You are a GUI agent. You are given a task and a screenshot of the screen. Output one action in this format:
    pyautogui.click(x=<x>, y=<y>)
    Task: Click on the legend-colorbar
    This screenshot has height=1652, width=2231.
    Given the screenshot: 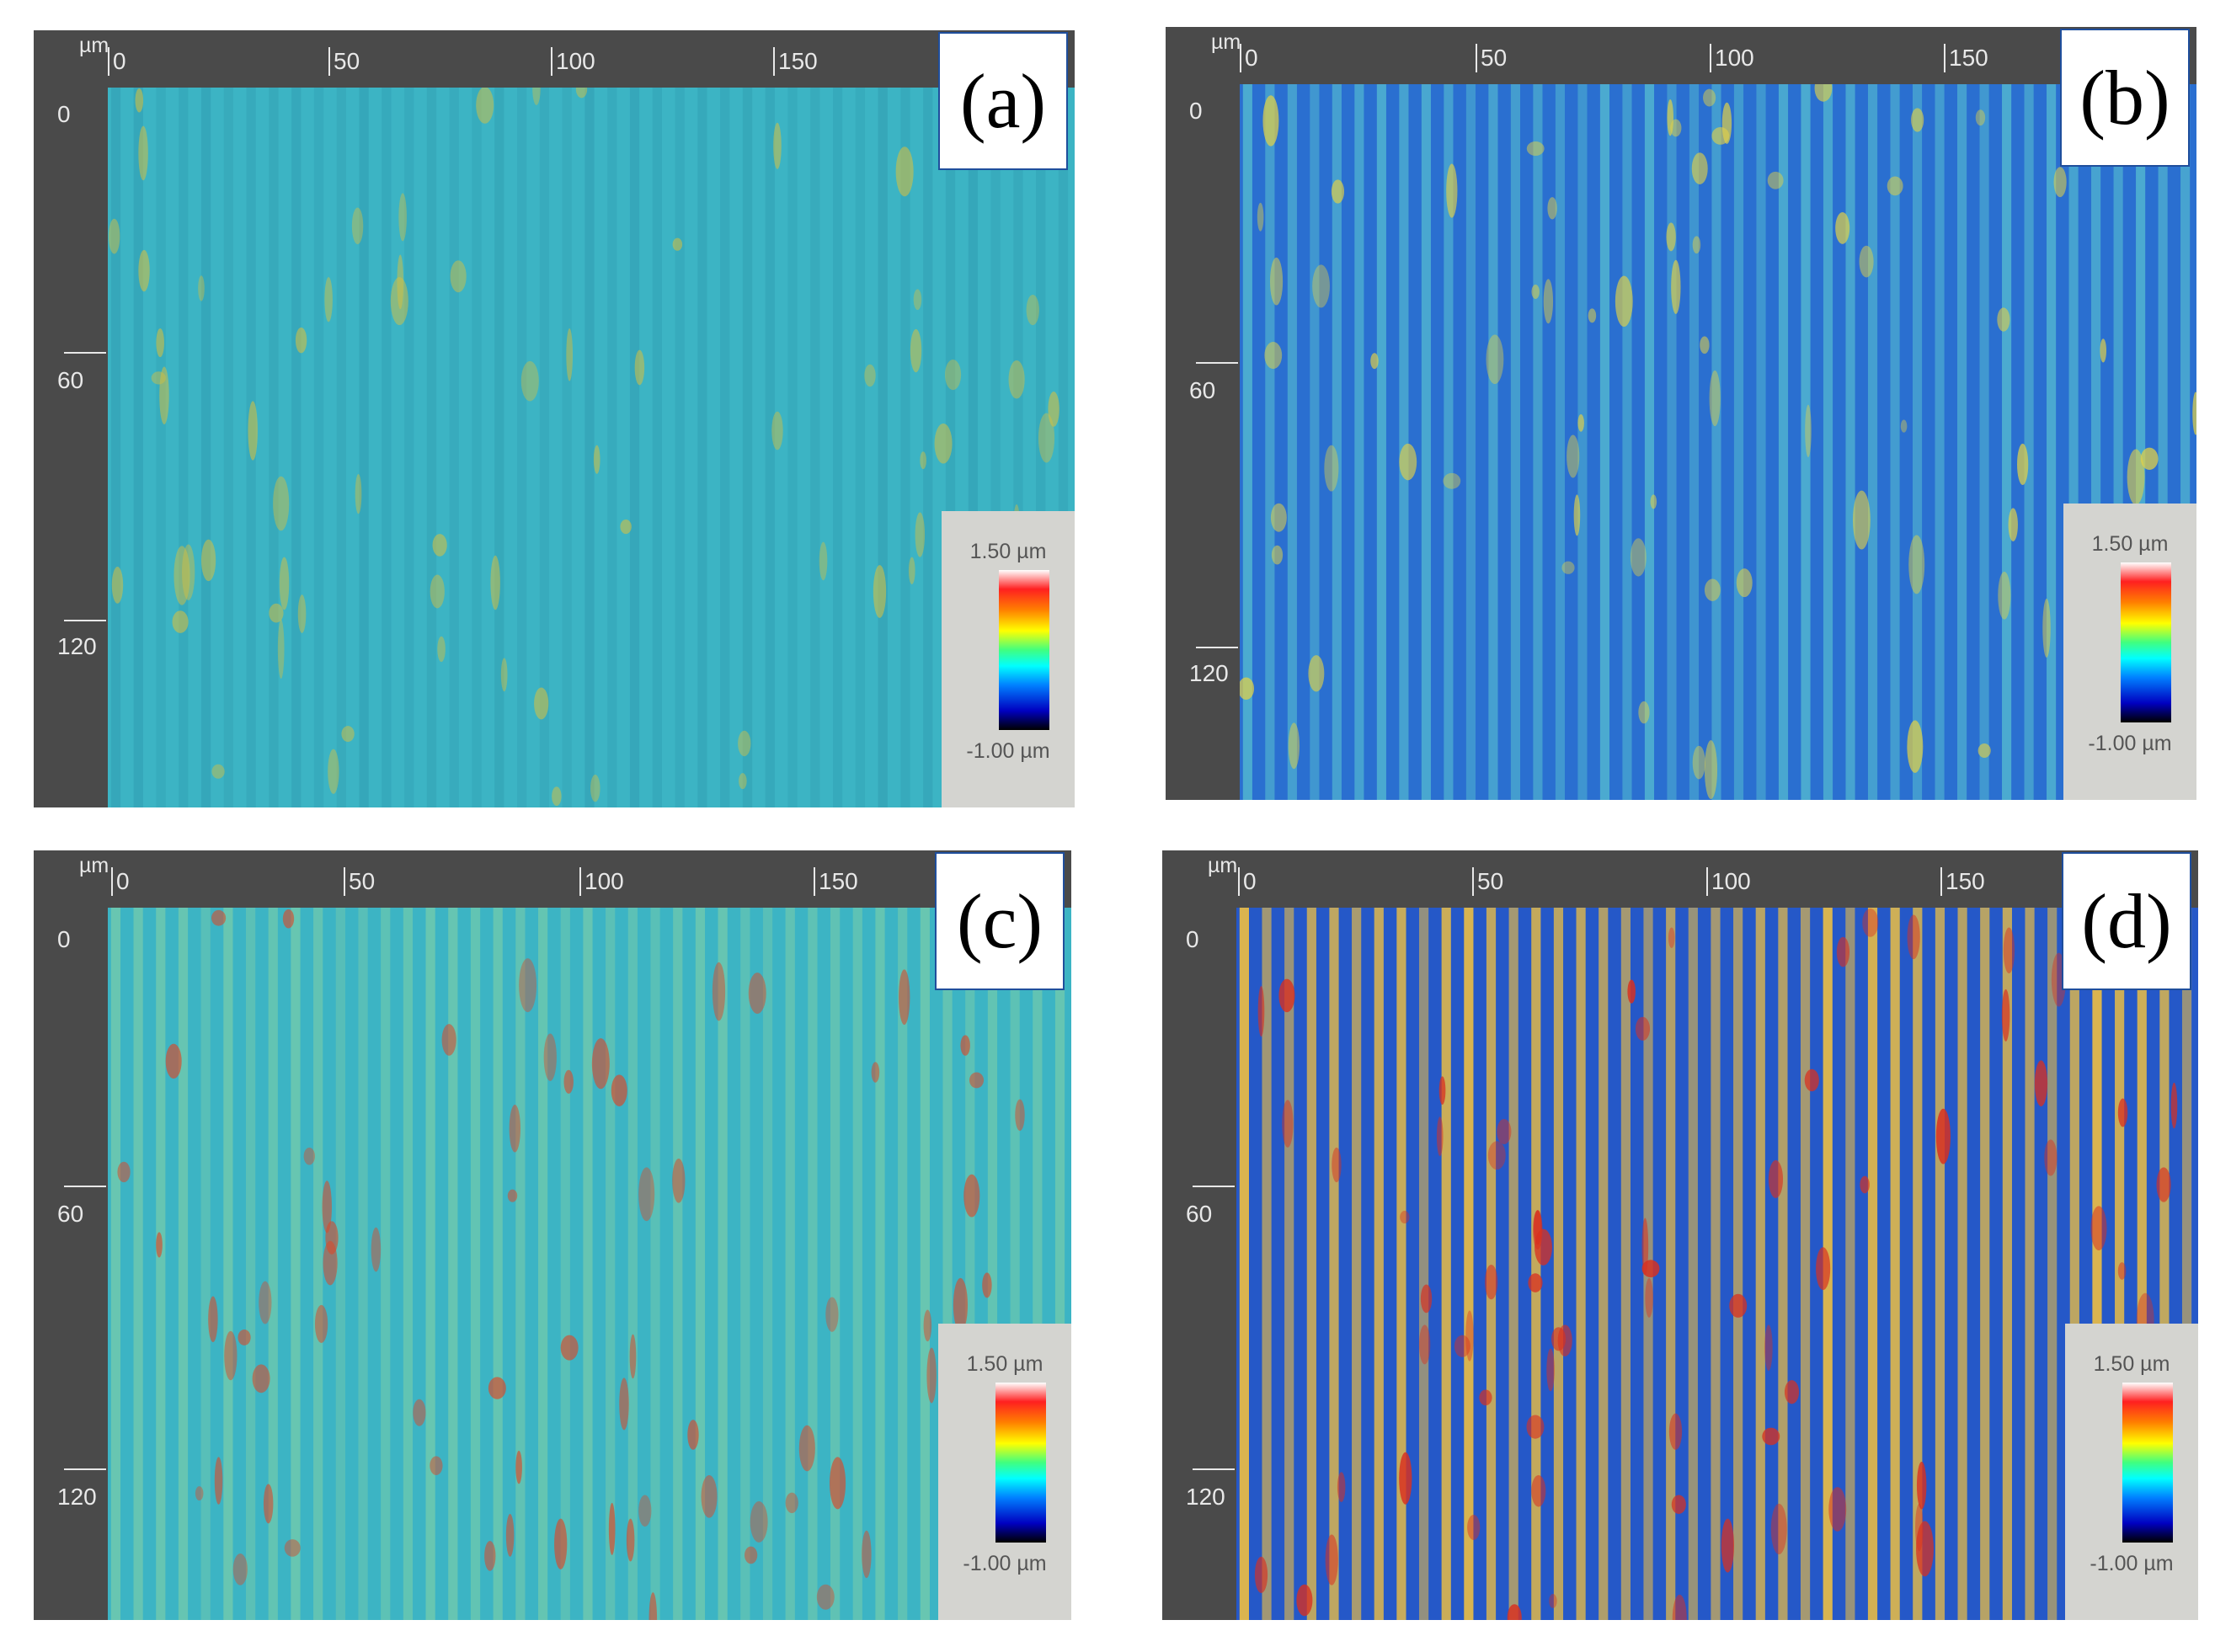 What is the action you would take?
    pyautogui.click(x=1024, y=650)
    